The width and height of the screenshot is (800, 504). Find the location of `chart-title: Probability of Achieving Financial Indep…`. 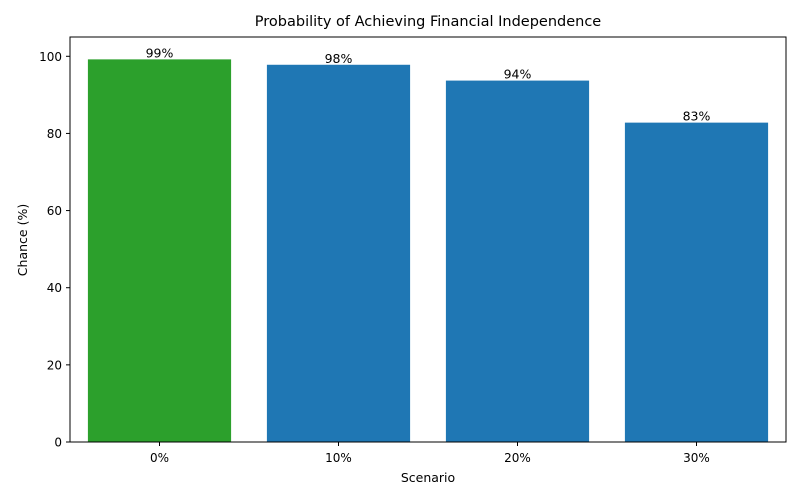

chart-title: Probability of Achieving Financial Indep… is located at coordinates (428, 22).